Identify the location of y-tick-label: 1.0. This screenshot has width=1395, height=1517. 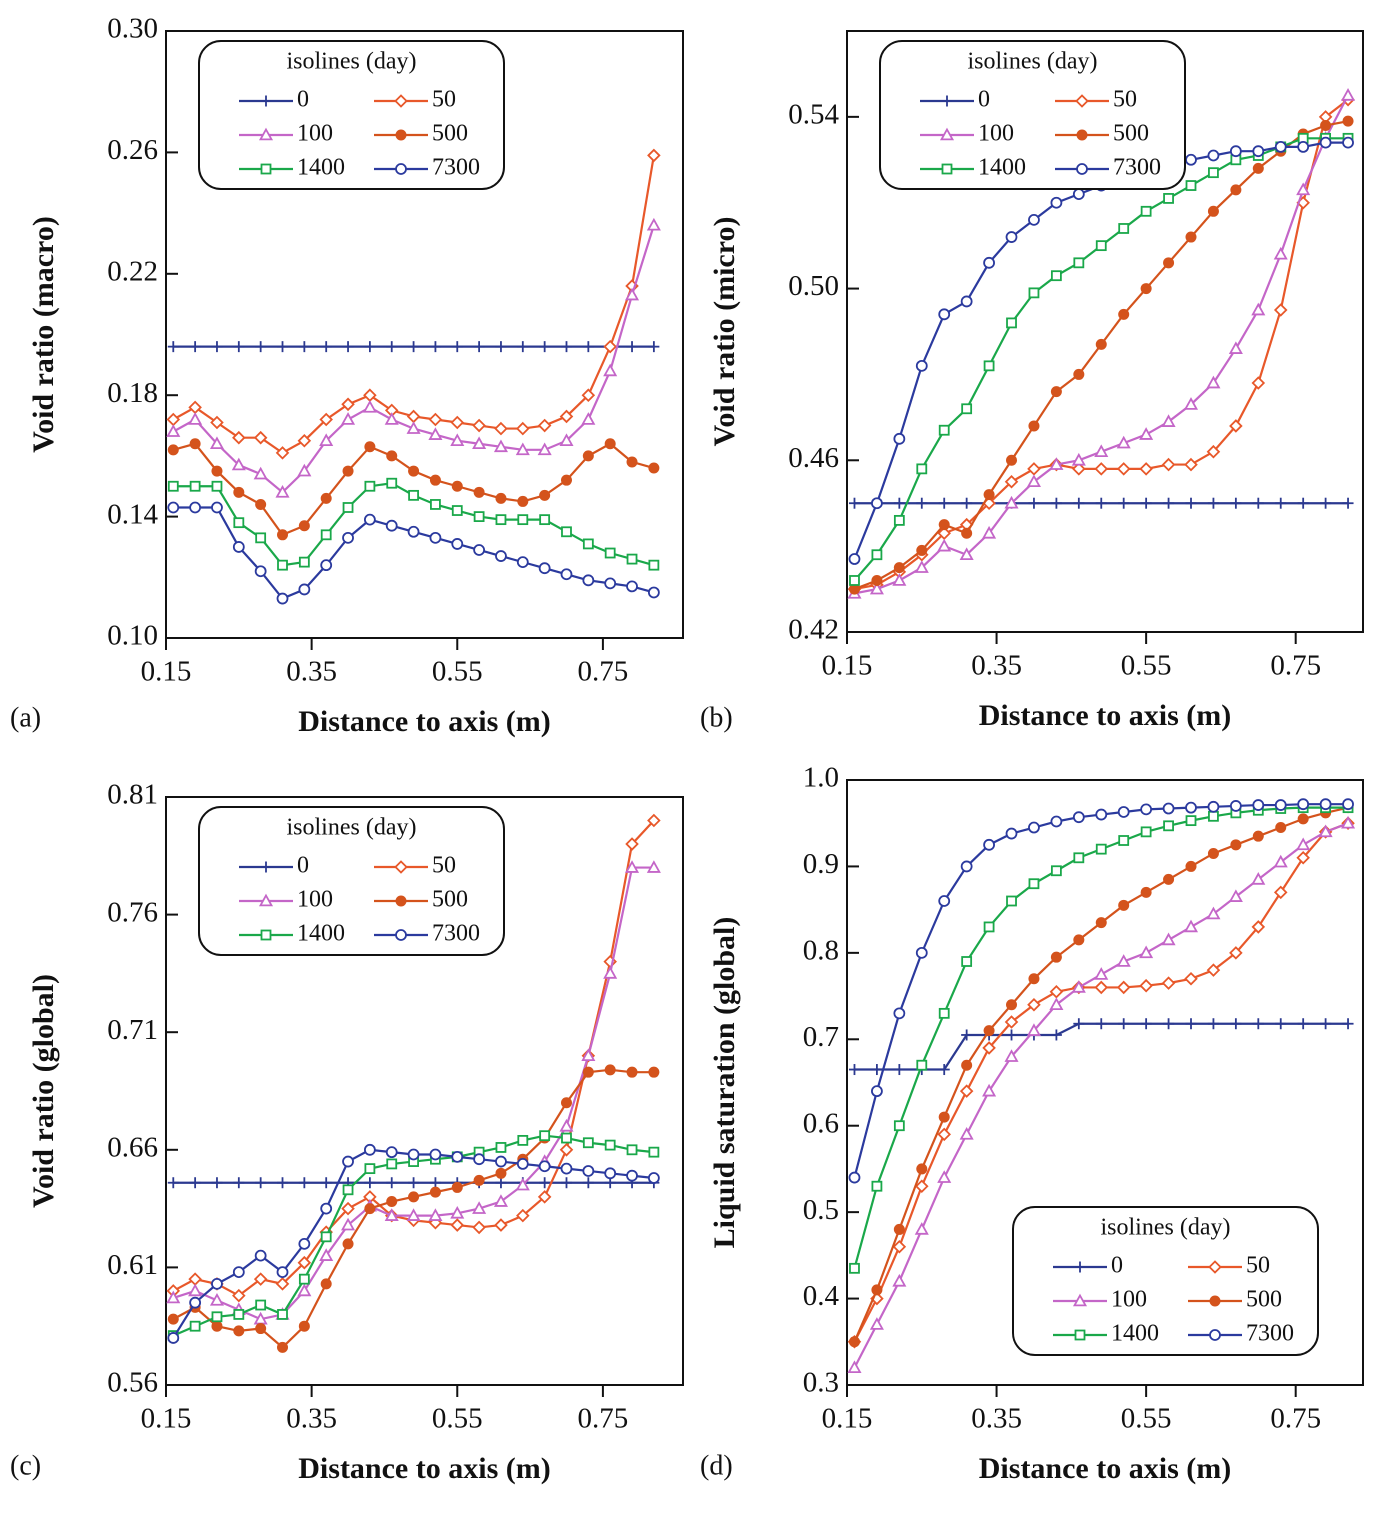
(821, 778).